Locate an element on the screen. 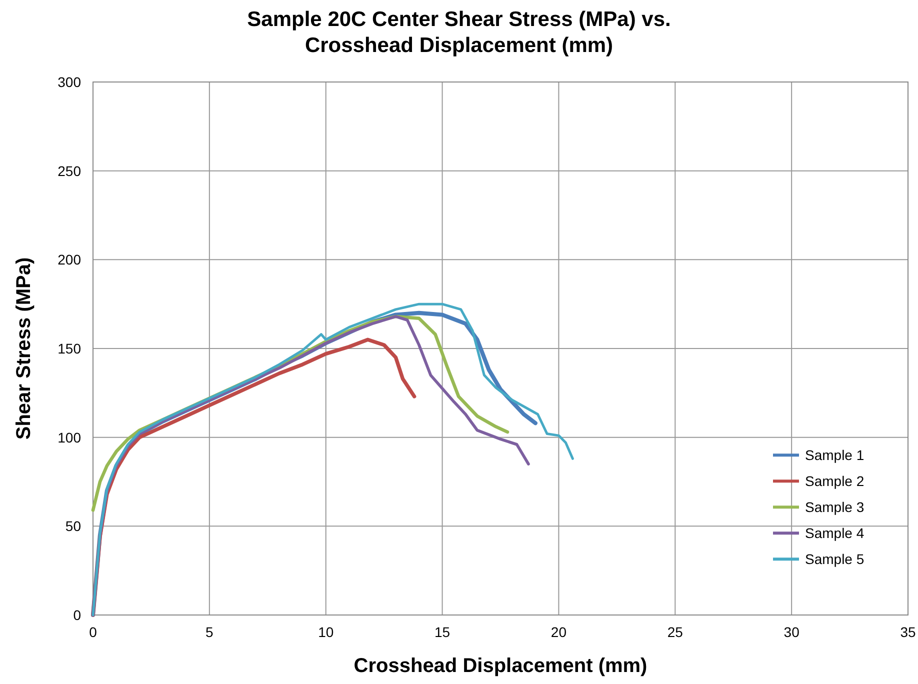 The image size is (918, 684). x-tick-label: 15 is located at coordinates (442, 632).